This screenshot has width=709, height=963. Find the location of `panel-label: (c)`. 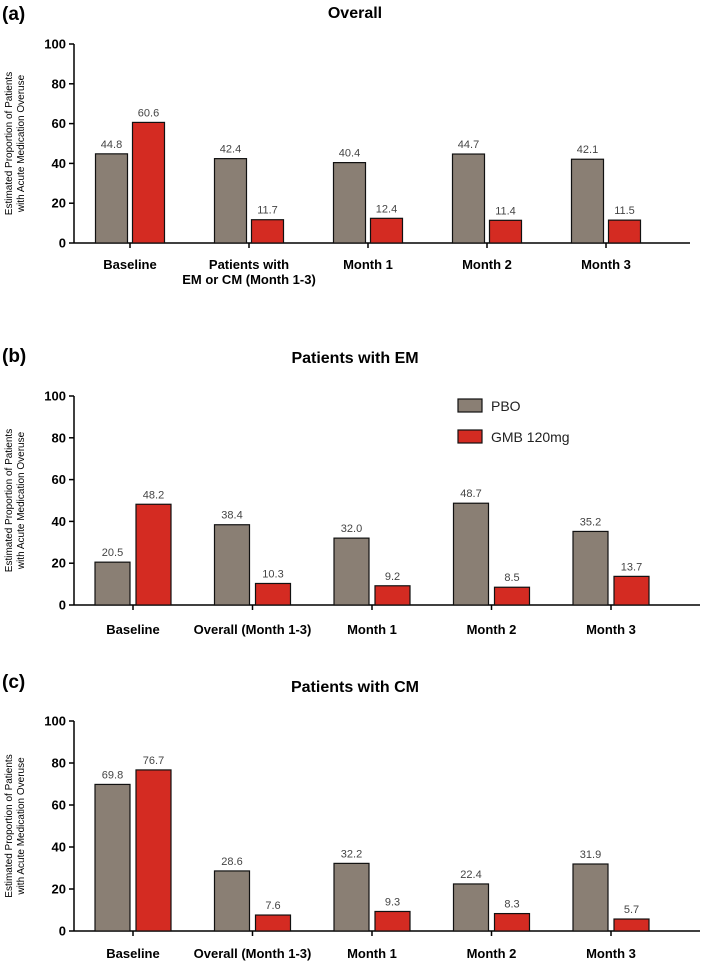

panel-label: (c) is located at coordinates (13, 682).